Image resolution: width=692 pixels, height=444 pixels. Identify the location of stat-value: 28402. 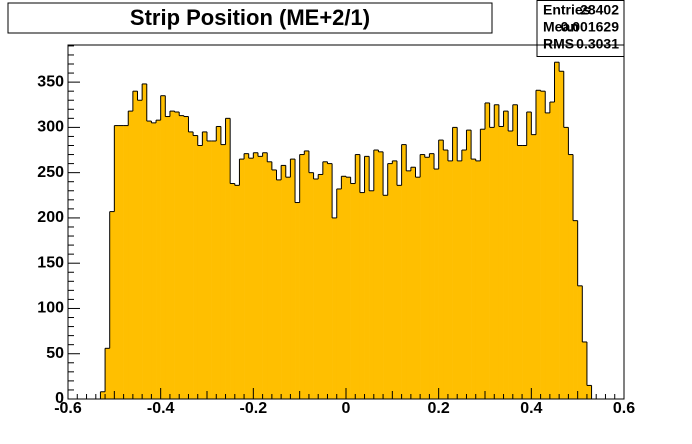
(599, 10).